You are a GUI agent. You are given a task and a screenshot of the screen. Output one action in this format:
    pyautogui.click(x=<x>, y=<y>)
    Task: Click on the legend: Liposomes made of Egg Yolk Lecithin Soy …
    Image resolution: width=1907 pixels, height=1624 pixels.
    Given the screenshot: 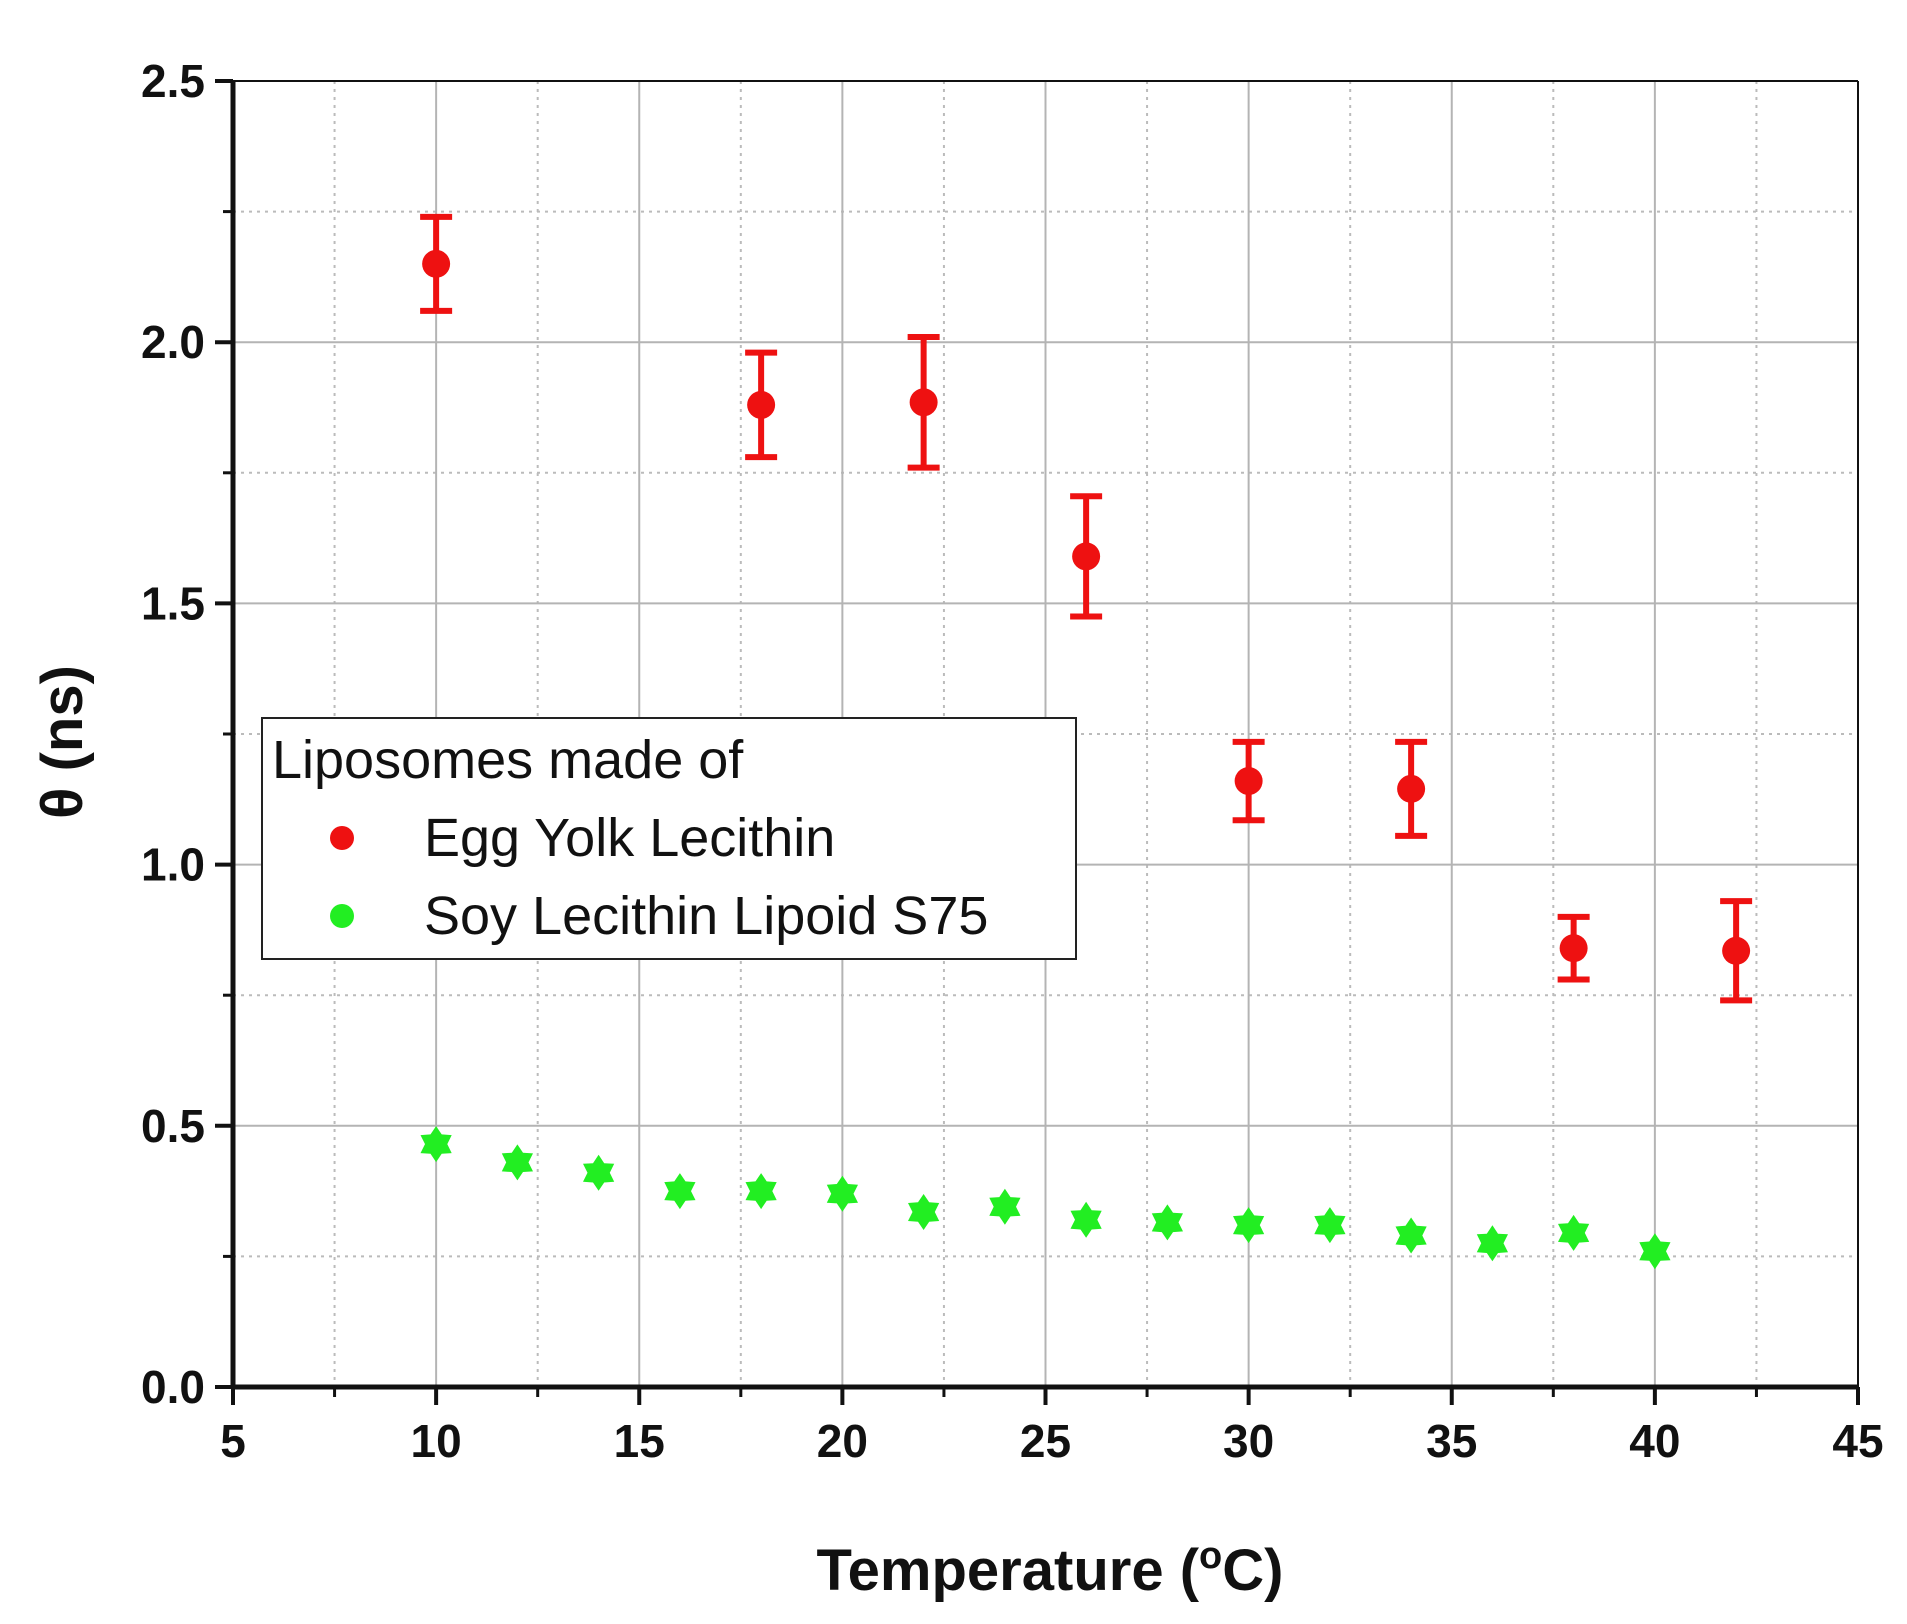 What is the action you would take?
    pyautogui.click(x=669, y=838)
    